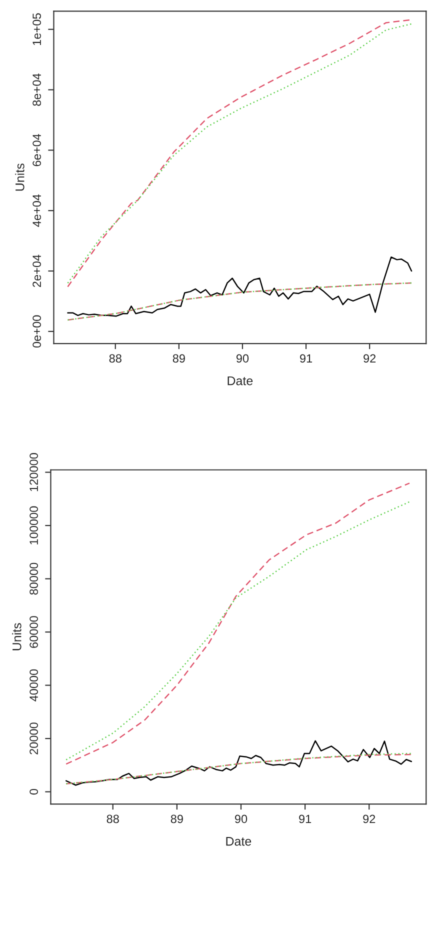 The width and height of the screenshot is (430, 936). Describe the element at coordinates (34, 738) in the screenshot. I see `y-tick-label: 20000` at that location.